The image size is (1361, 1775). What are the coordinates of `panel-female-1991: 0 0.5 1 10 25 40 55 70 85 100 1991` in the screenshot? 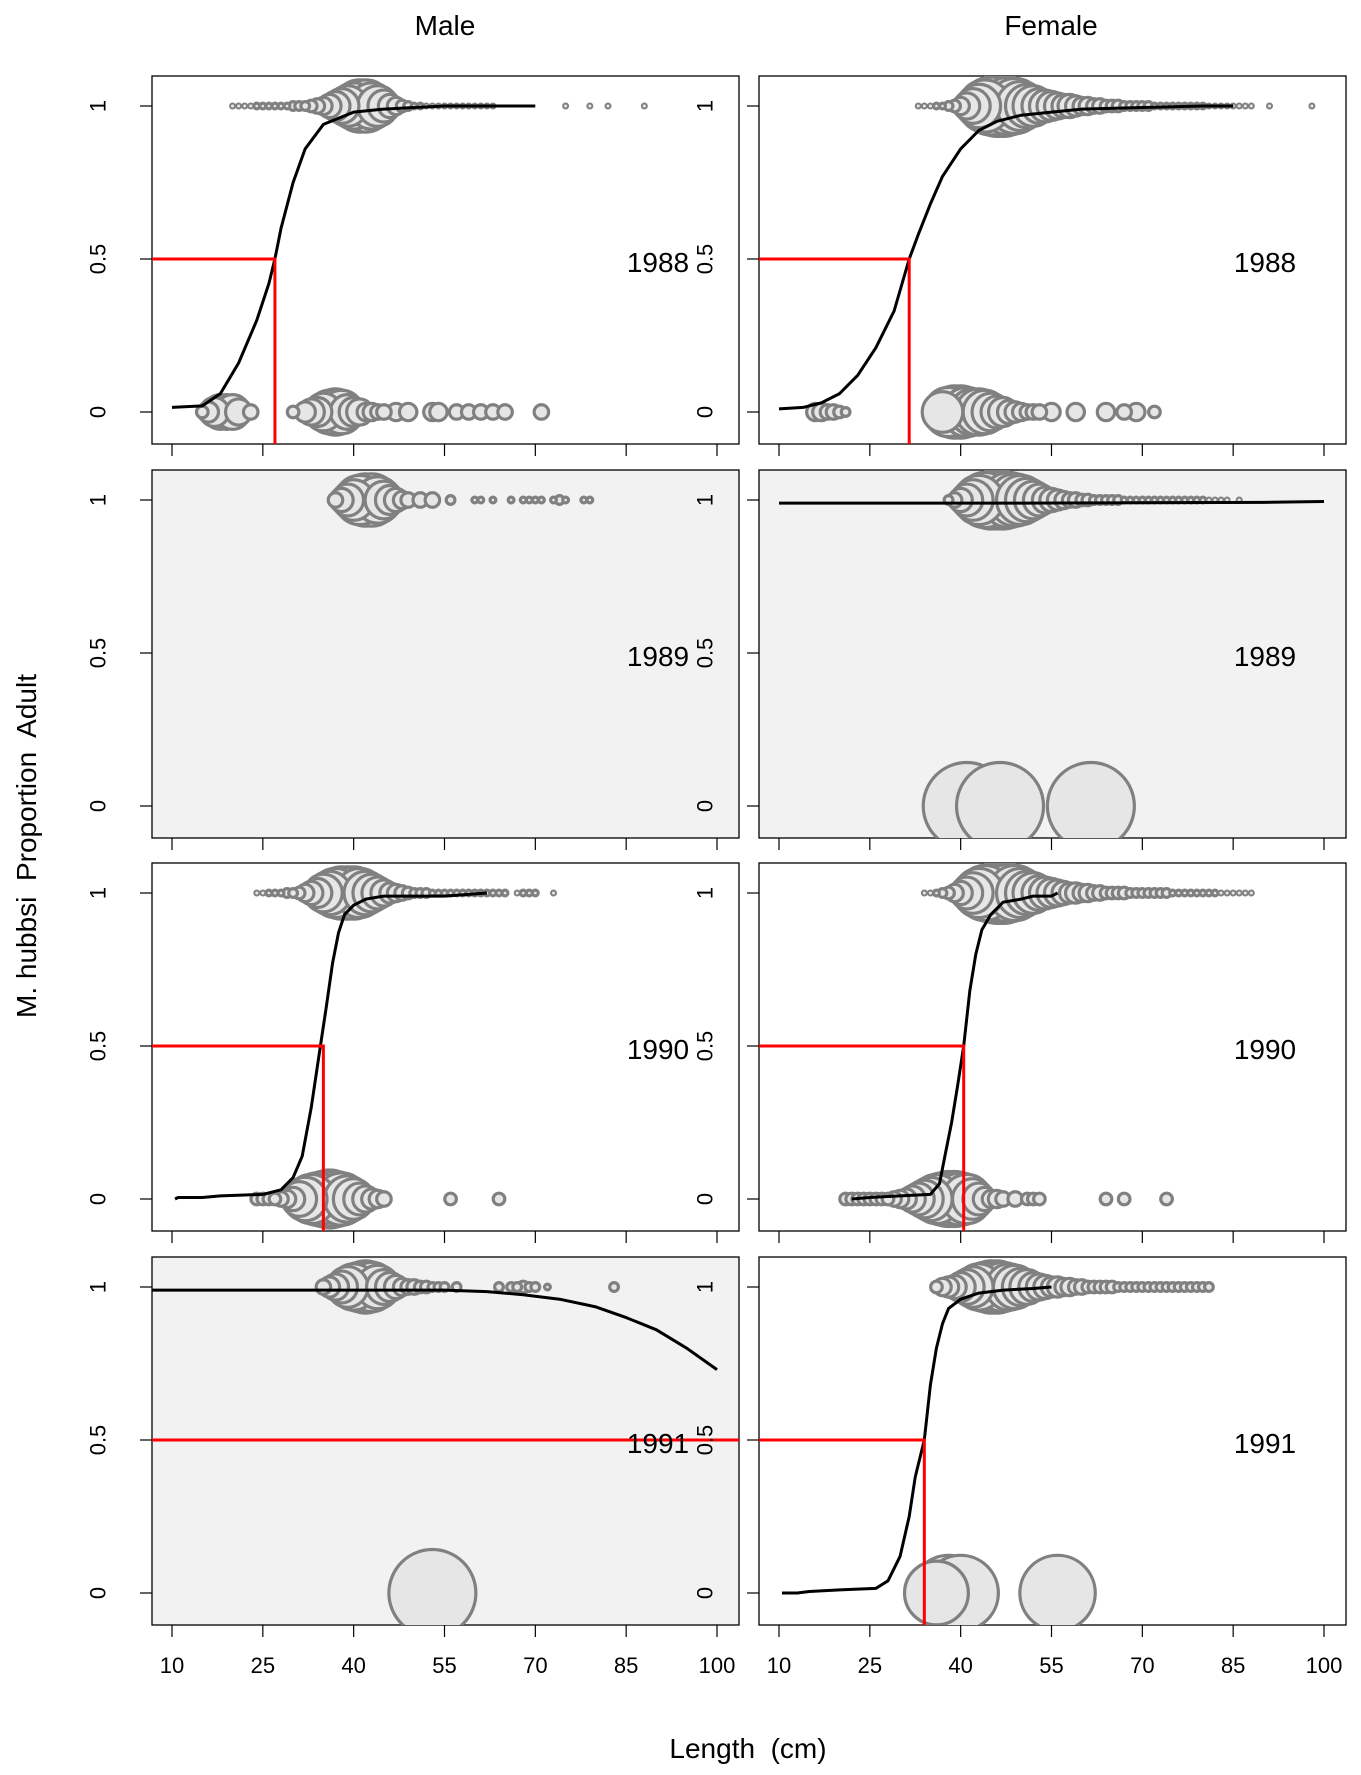 It's located at (1020, 1467).